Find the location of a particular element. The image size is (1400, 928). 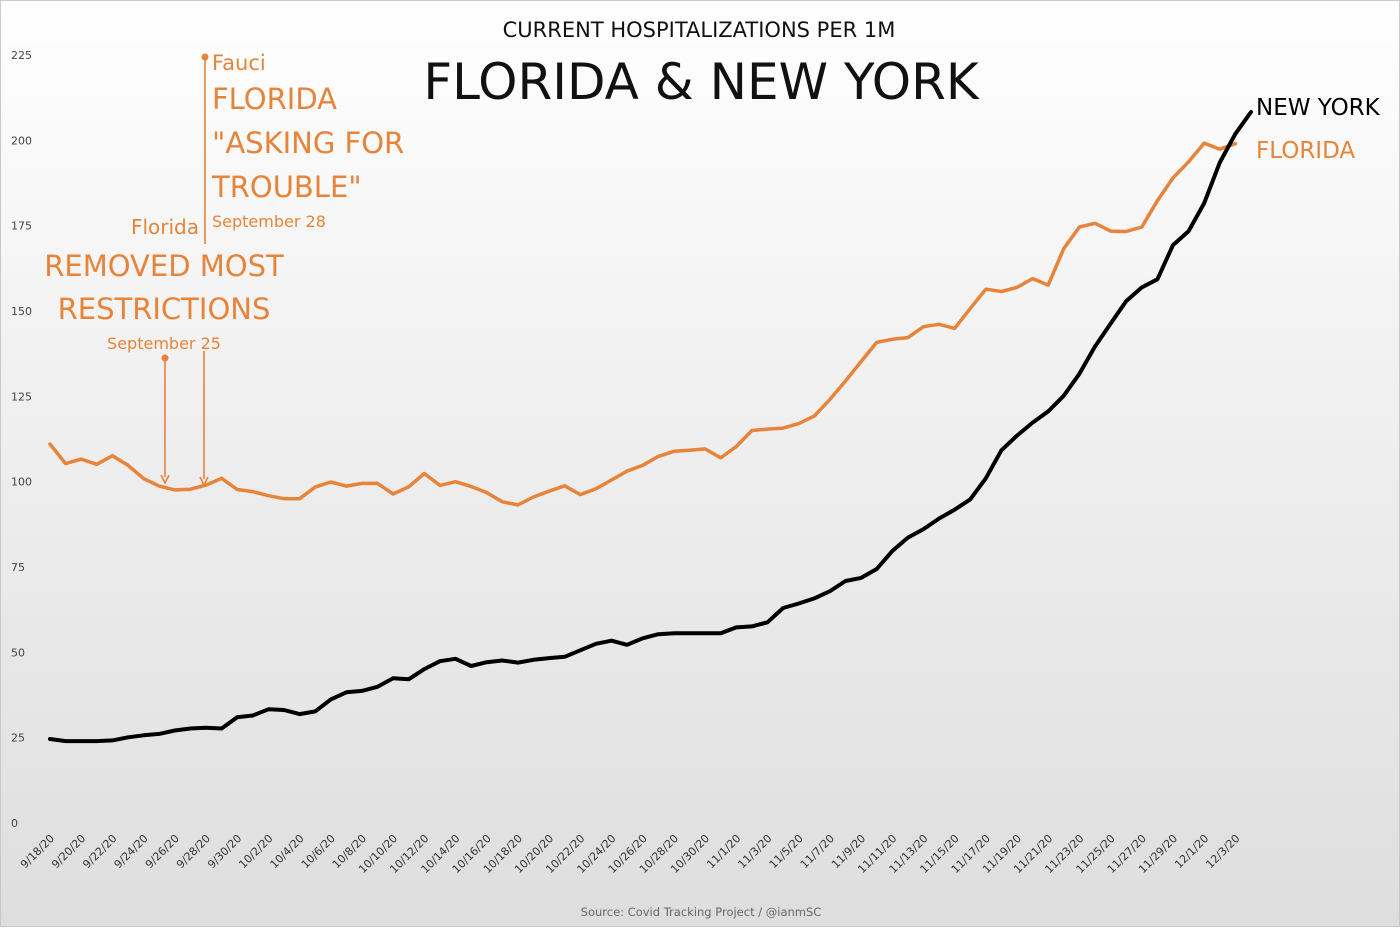

annotation-fauci-arrow-head is located at coordinates (204, 481).